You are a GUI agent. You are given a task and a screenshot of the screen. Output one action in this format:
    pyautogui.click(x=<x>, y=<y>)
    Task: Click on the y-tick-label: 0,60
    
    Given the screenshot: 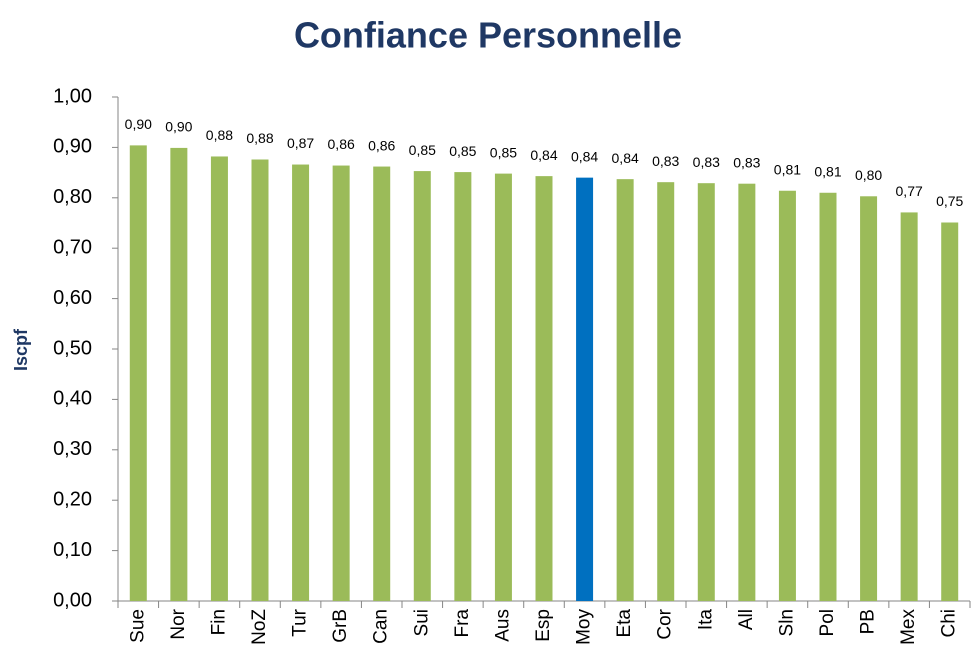 What is the action you would take?
    pyautogui.click(x=72, y=298)
    